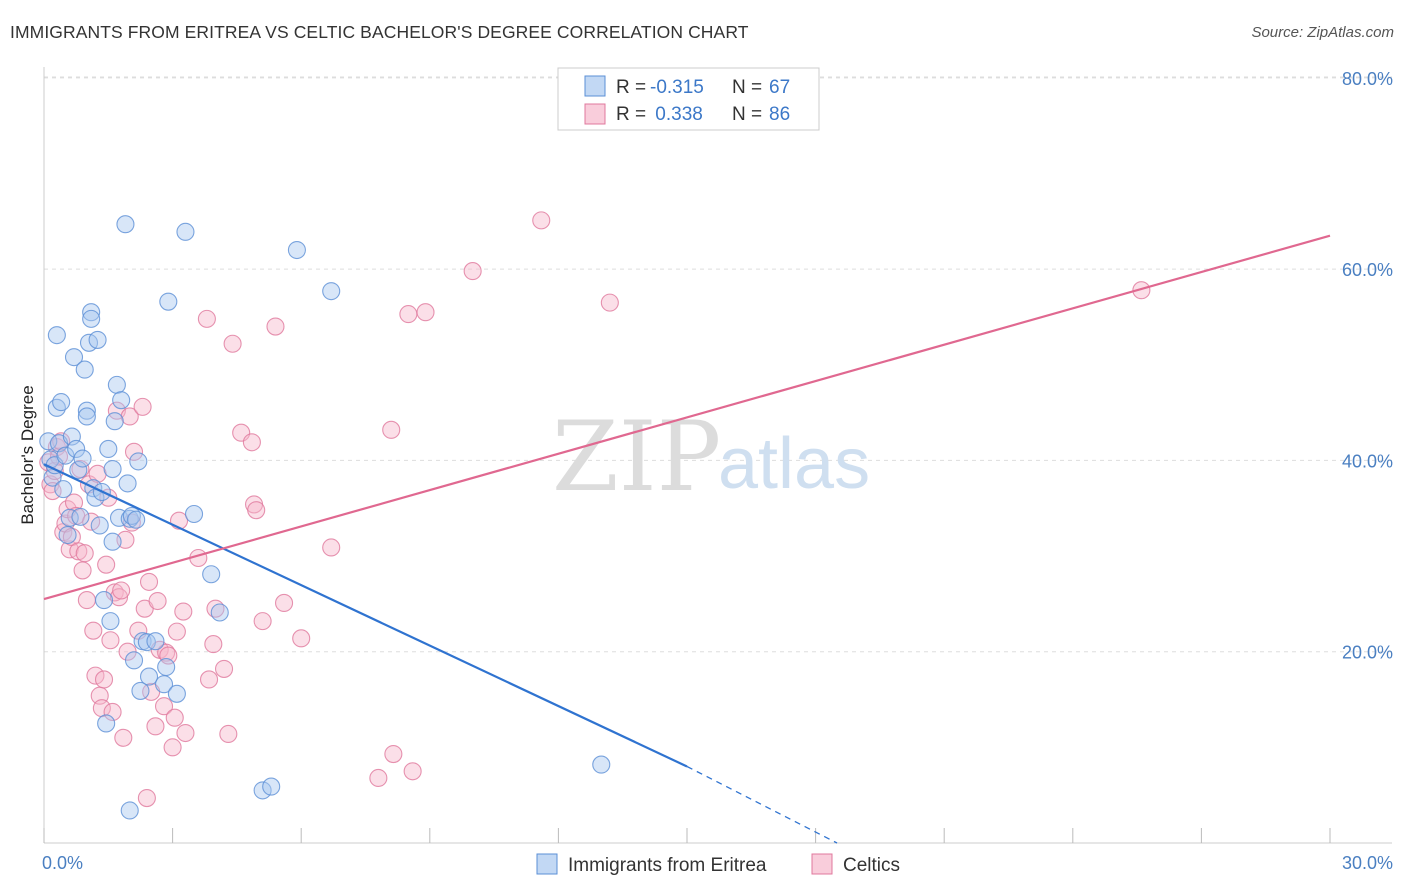 This screenshot has height=892, width=1406. Describe the element at coordinates (779, 87) in the screenshot. I see `legend-n-value-eritrea: 67` at that location.